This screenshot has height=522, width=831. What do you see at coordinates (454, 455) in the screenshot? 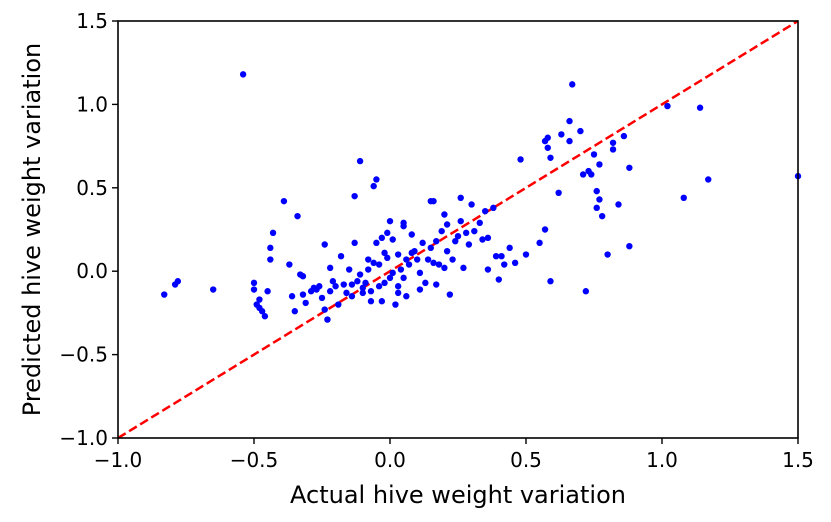
I see `x-axis-ticks: −1.0 −0.5 0.0 0.5 1.0 1.5` at bounding box center [454, 455].